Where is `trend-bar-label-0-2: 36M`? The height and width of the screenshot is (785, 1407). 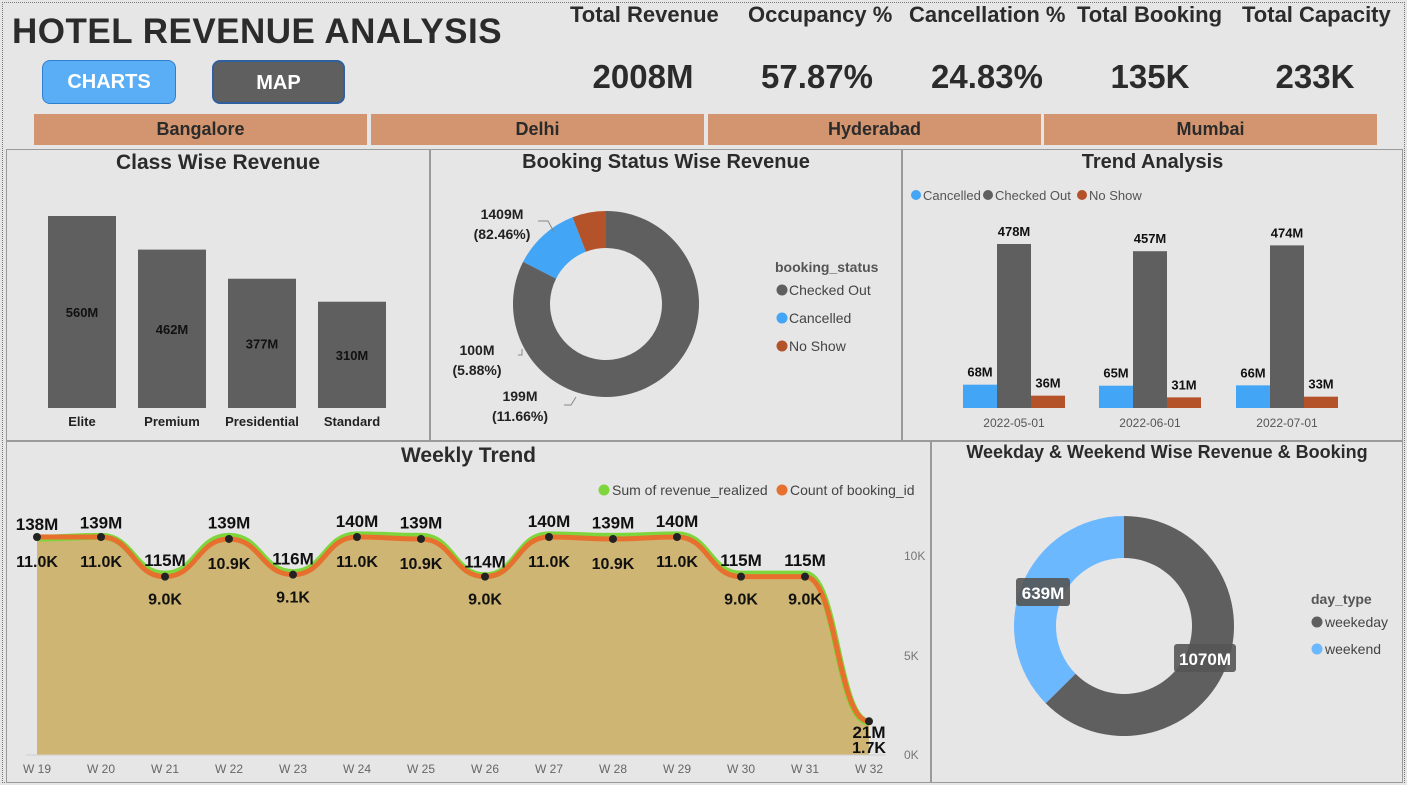
trend-bar-label-0-2: 36M is located at coordinates (1047, 383).